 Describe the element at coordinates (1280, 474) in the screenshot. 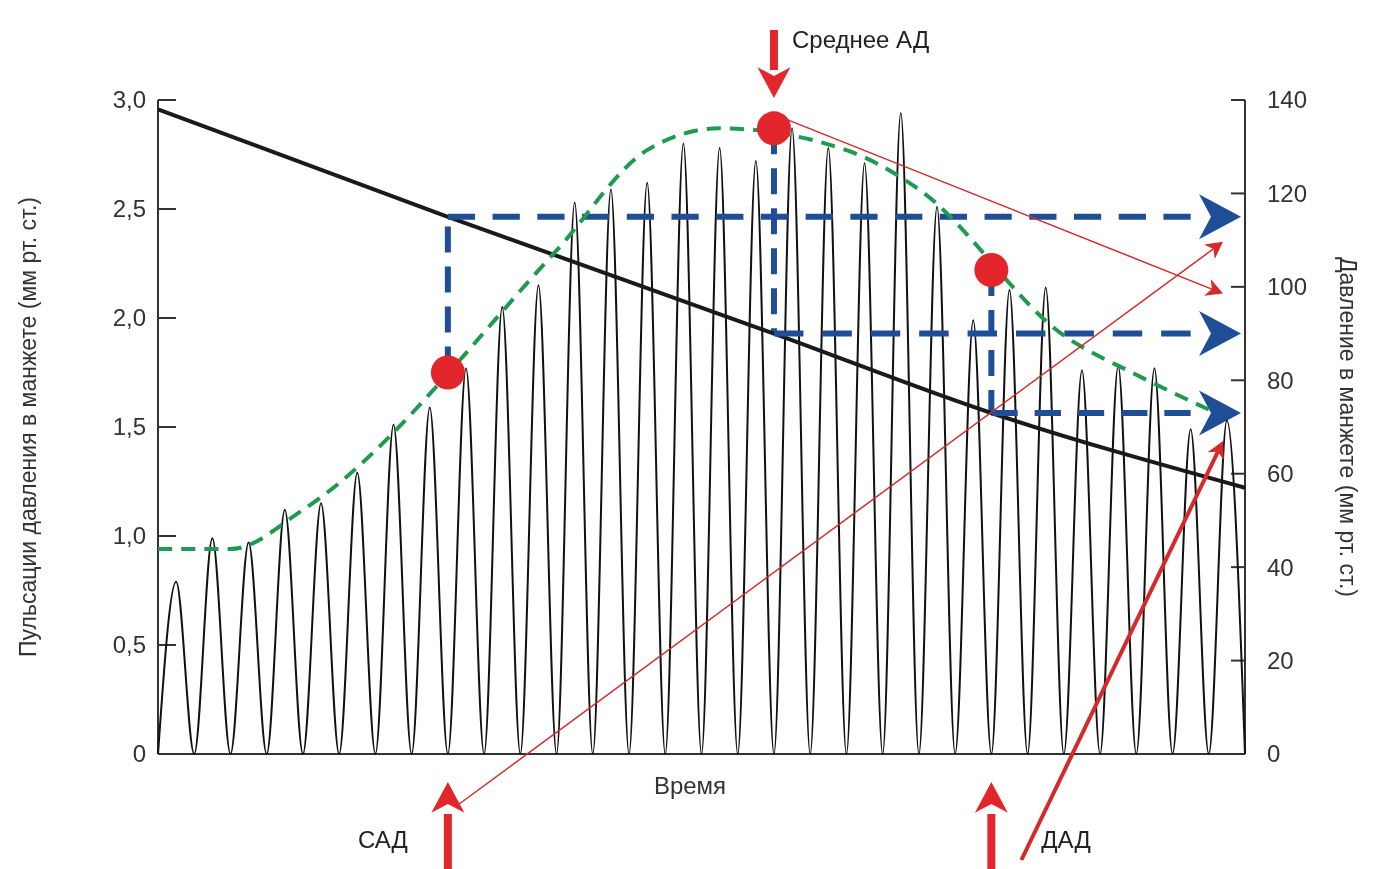

I see `y2-tick-label: 60` at that location.